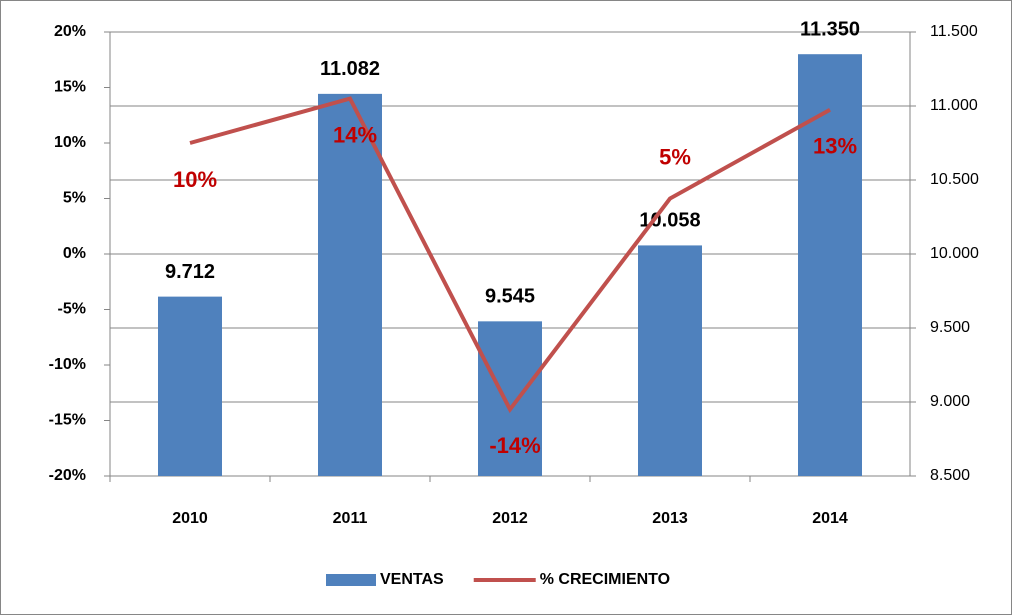  I want to click on y-tick-label: -10%, so click(67, 364).